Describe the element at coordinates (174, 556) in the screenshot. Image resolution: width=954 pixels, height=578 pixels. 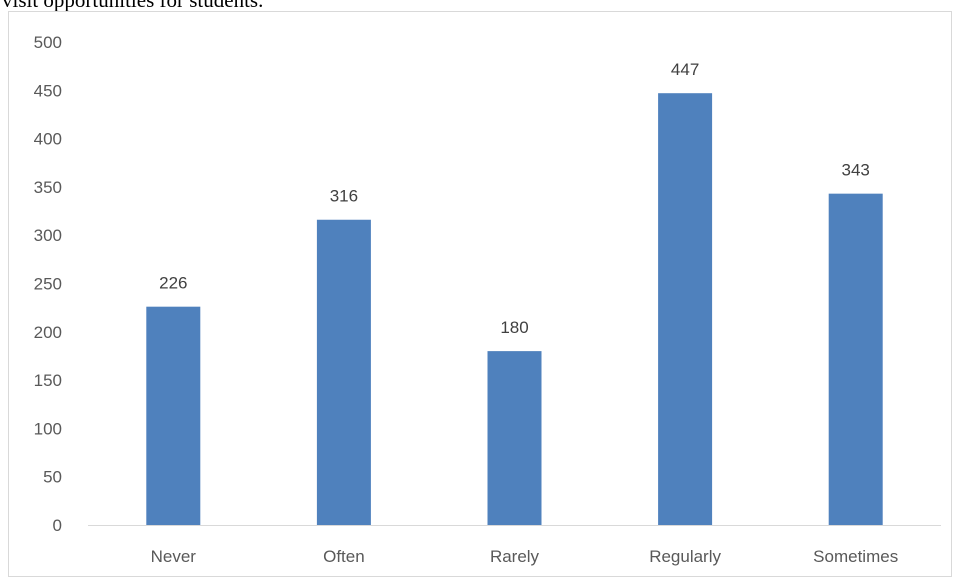
I see `x-category-label: Never` at that location.